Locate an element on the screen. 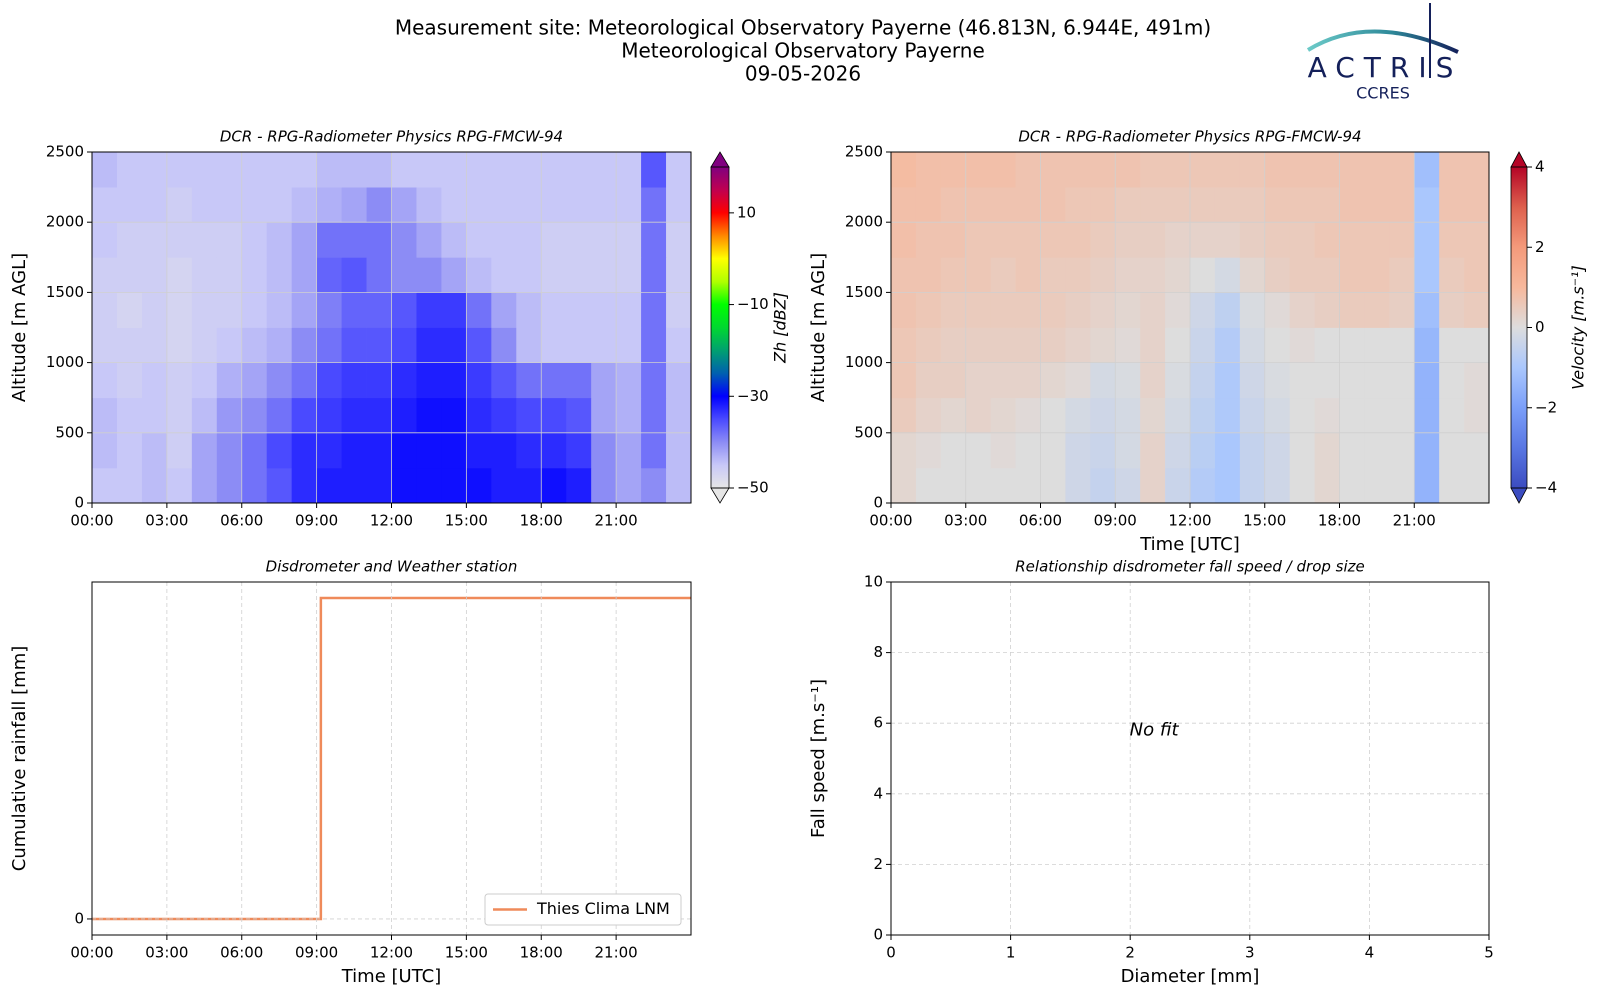 The width and height of the screenshot is (1600, 1000). y-tick-label: 2500 is located at coordinates (65, 152).